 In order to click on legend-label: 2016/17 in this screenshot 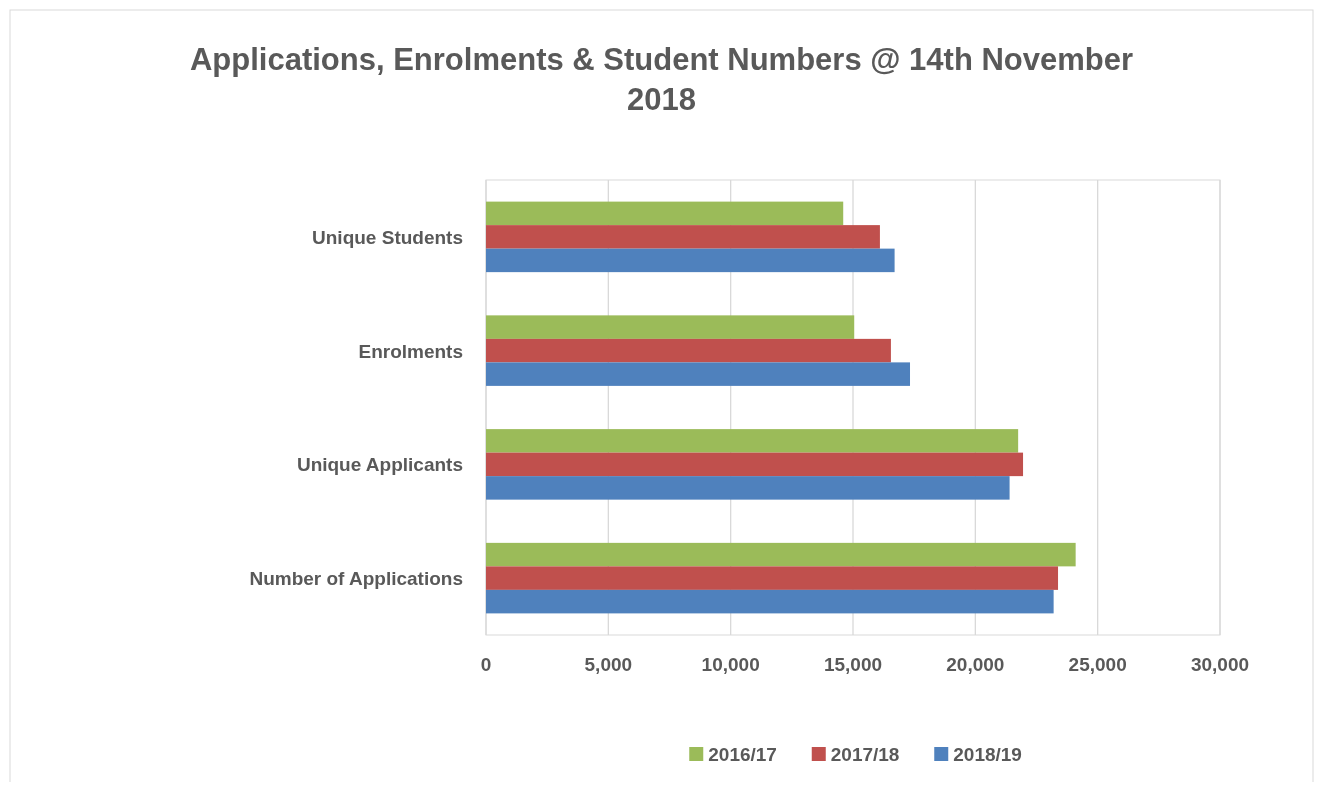, I will do `click(742, 754)`.